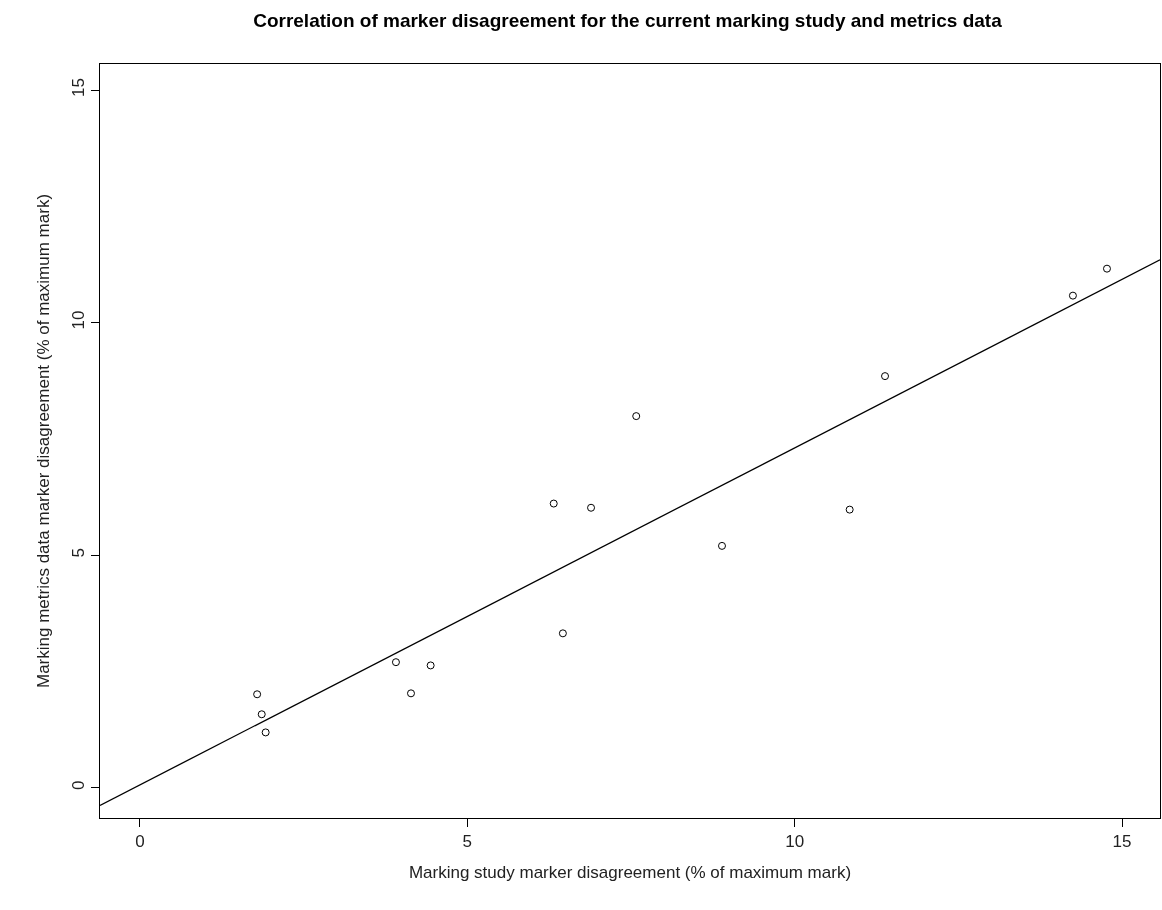 The width and height of the screenshot is (1162, 910). Describe the element at coordinates (79, 785) in the screenshot. I see `y-tick-label: 0` at that location.